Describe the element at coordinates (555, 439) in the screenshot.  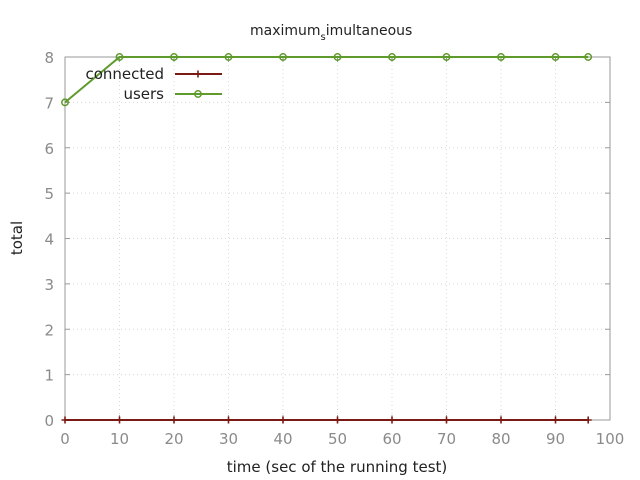
I see `x-tick-label-90: 90` at that location.